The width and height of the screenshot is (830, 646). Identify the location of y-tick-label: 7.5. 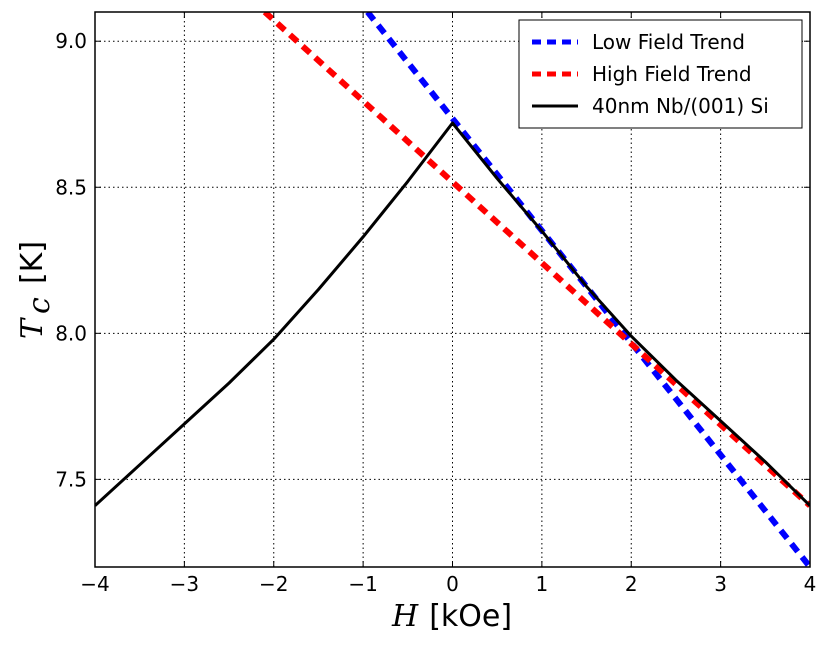
(71, 479).